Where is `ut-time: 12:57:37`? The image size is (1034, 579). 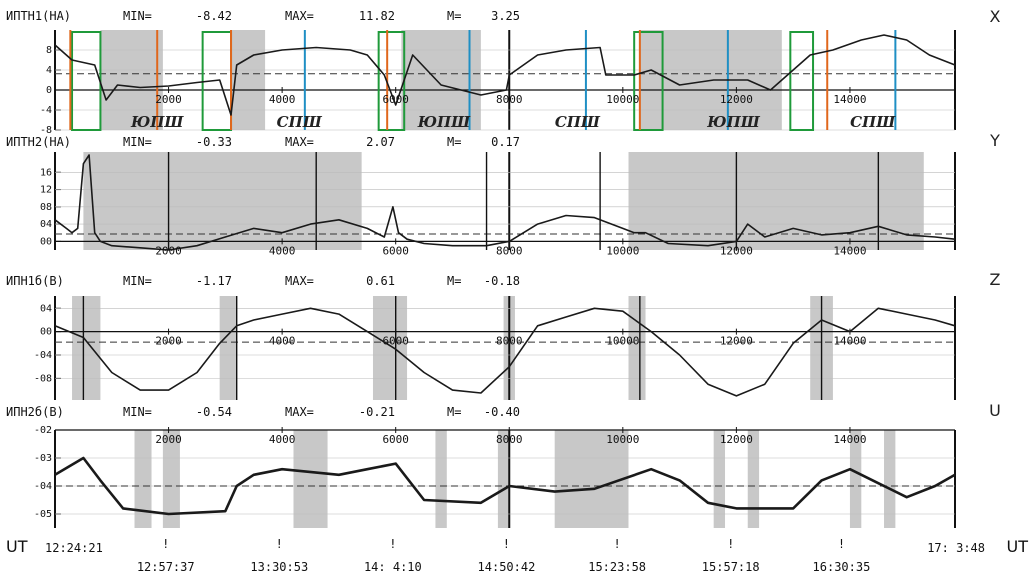
ut-time: 12:57:37 is located at coordinates (166, 567).